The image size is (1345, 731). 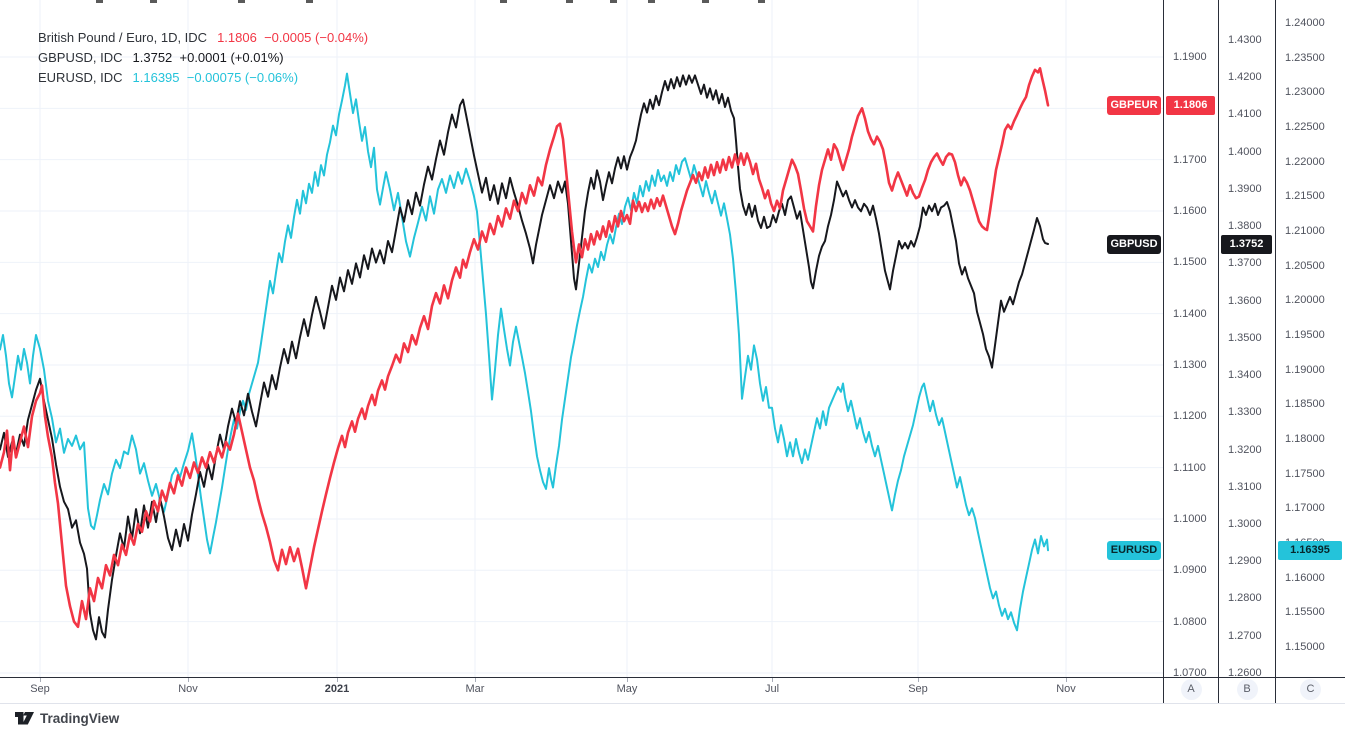 What do you see at coordinates (1305, 230) in the screenshot?
I see `price-tick-label: 1.21000` at bounding box center [1305, 230].